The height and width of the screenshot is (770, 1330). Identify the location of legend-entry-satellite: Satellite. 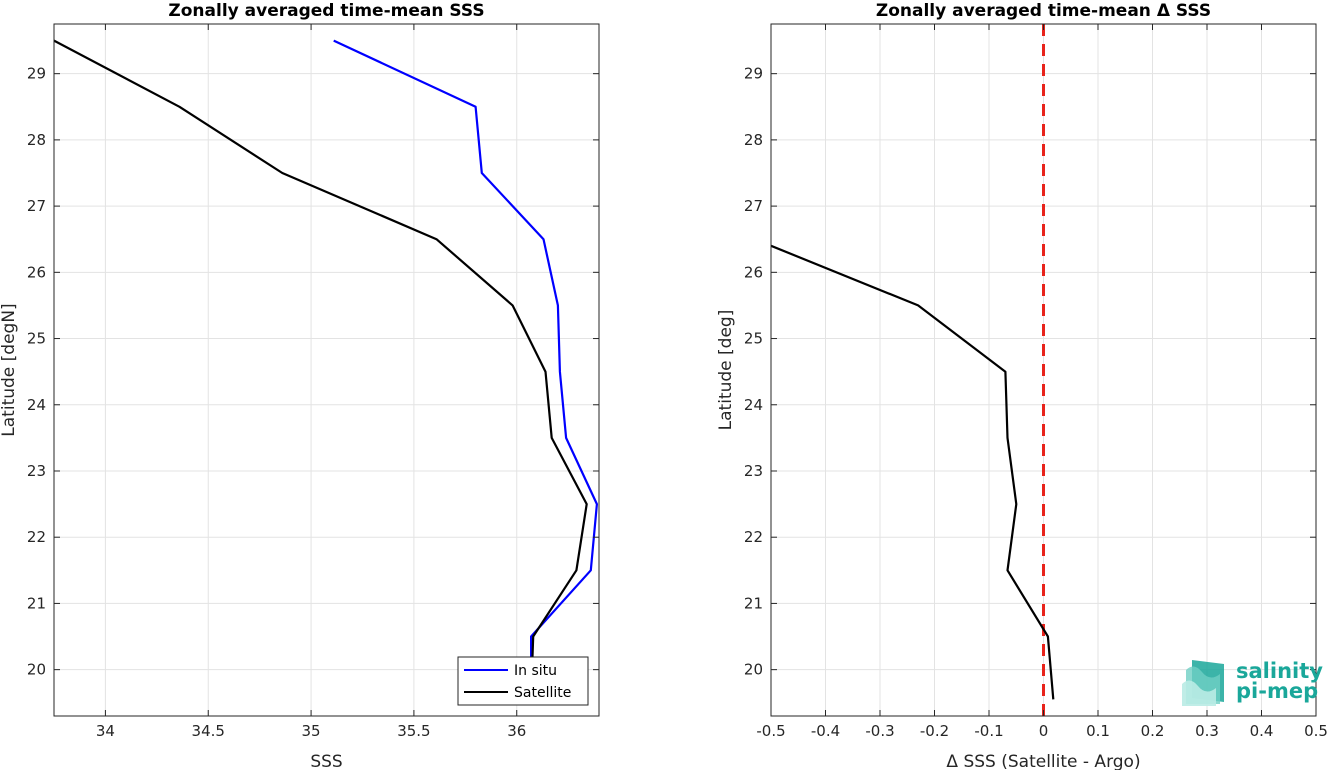
(542, 693).